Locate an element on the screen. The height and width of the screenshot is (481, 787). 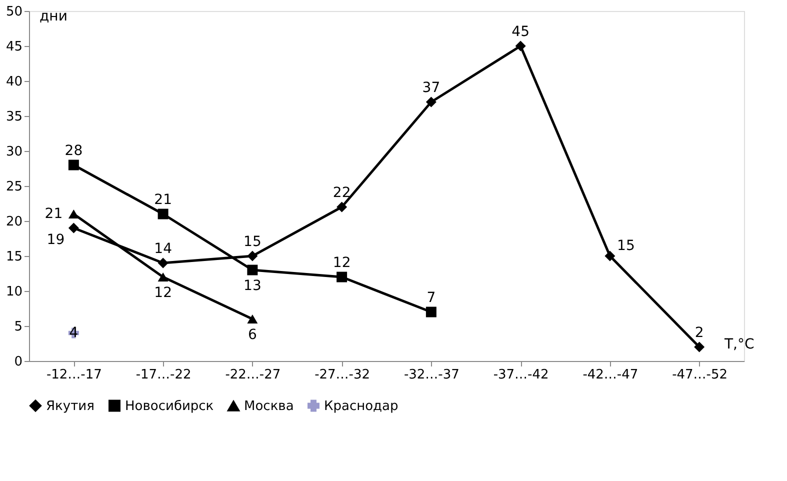
x-tick-label: -32…-37 is located at coordinates (432, 375).